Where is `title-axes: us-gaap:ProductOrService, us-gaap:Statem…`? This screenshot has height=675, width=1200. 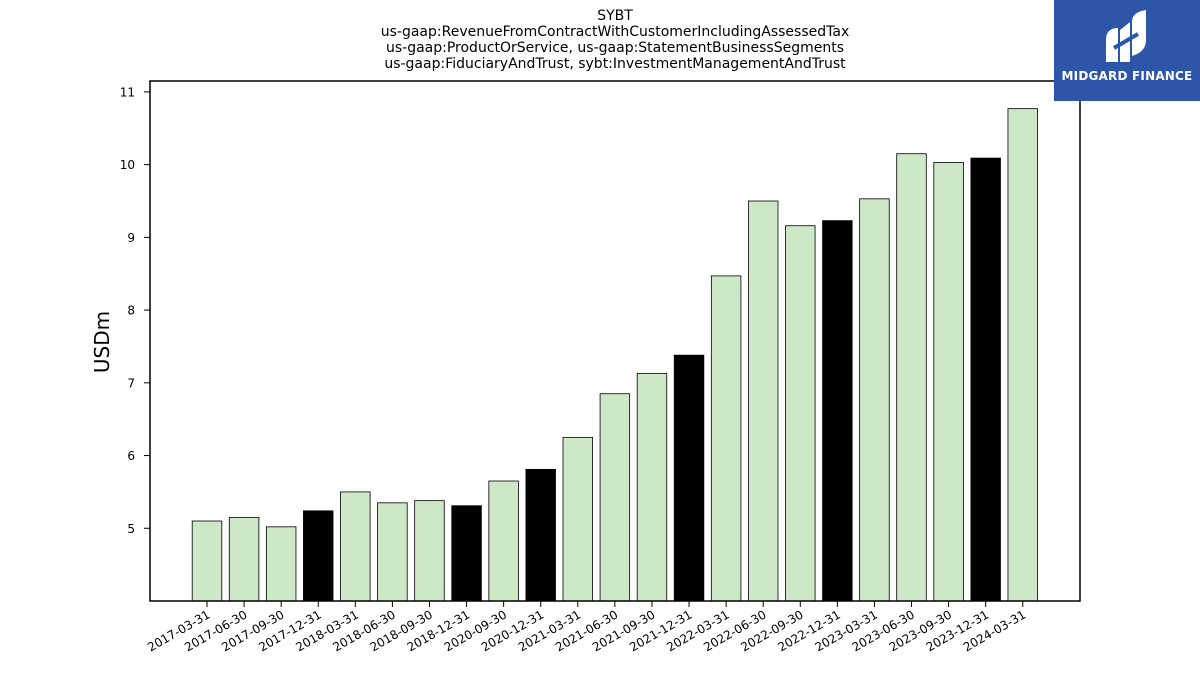
title-axes: us-gaap:ProductOrService, us-gaap:Statem… is located at coordinates (614, 48).